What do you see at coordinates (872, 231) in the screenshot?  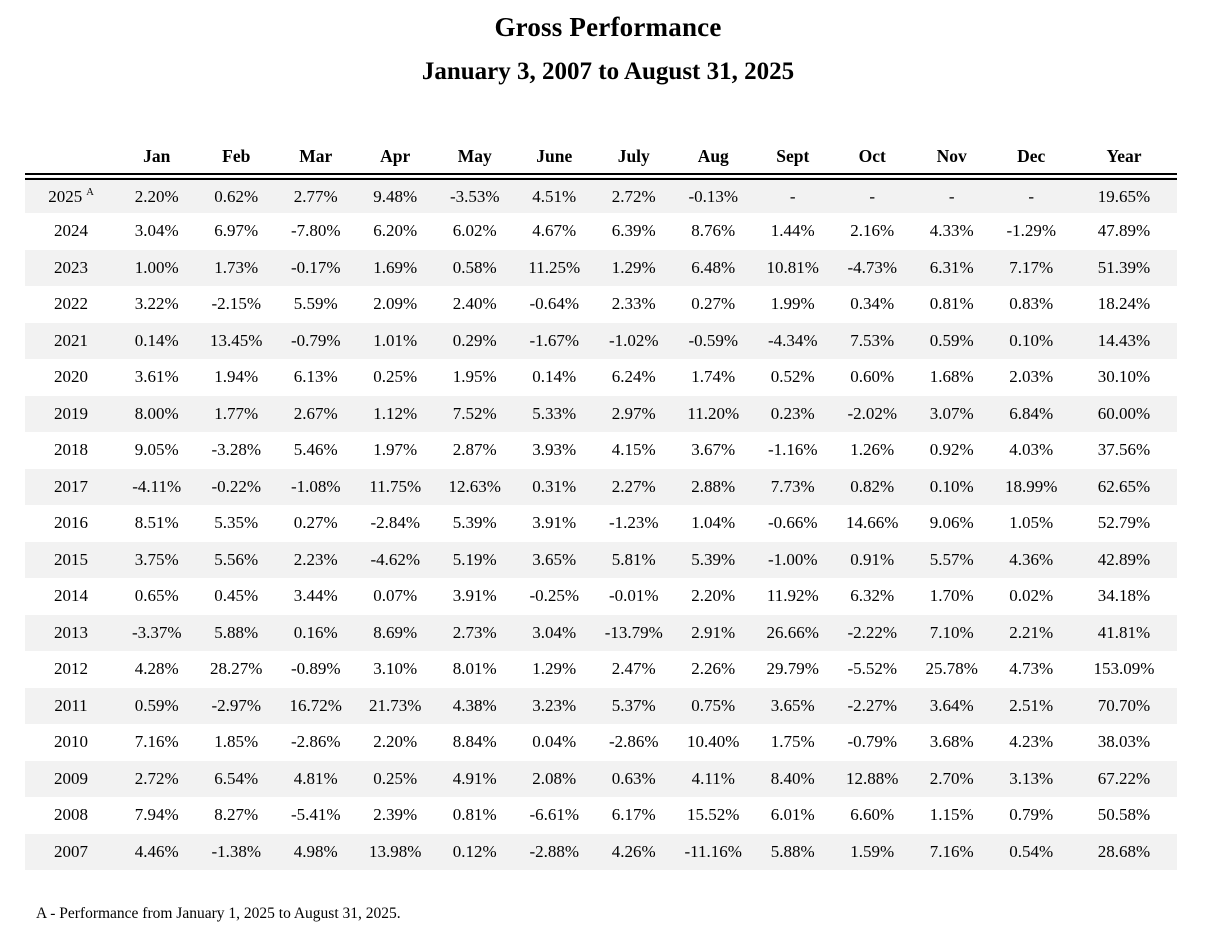 I see `value-cell: 2.16%` at bounding box center [872, 231].